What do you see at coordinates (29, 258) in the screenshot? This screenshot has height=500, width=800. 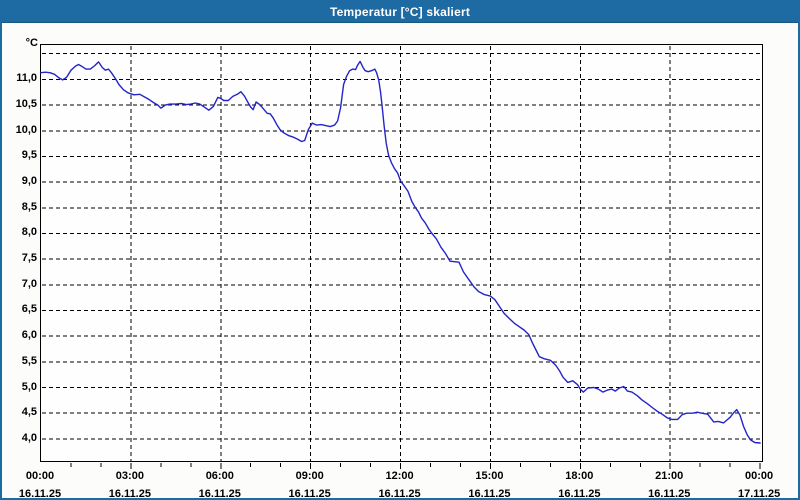 I see `y-tick-label: 7,5` at bounding box center [29, 258].